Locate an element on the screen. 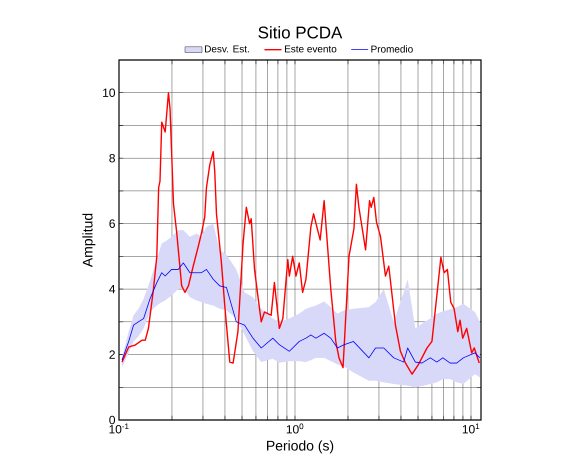  y-tick-label: 2 is located at coordinates (112, 354).